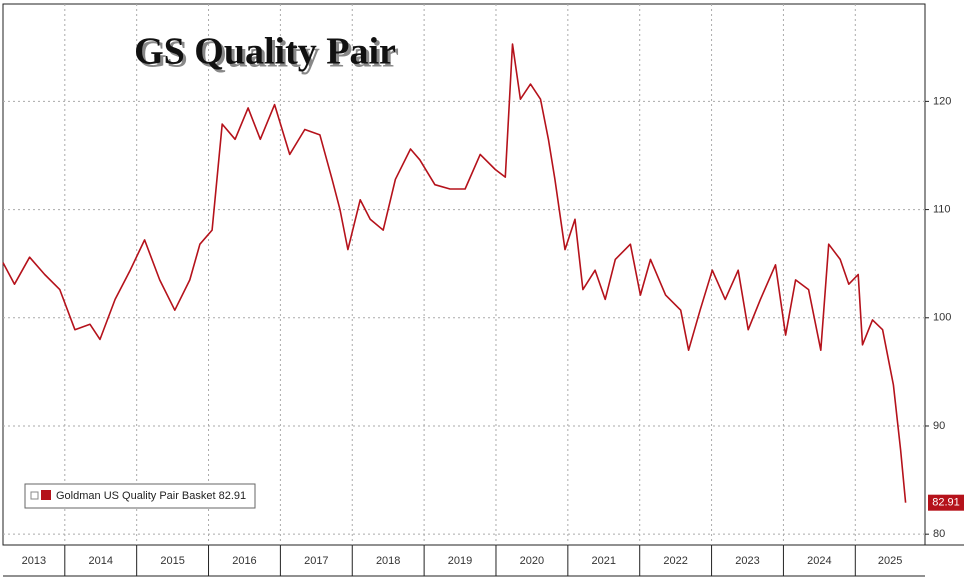 Image resolution: width=964 pixels, height=577 pixels. Describe the element at coordinates (46, 495) in the screenshot. I see `legend-swatch` at that location.